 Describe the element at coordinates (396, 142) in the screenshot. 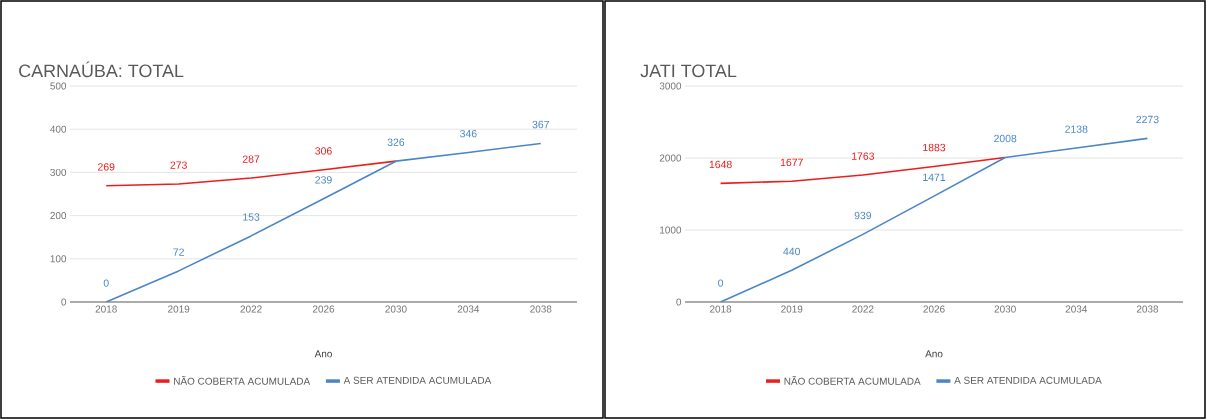

I see `data-label: 326` at that location.